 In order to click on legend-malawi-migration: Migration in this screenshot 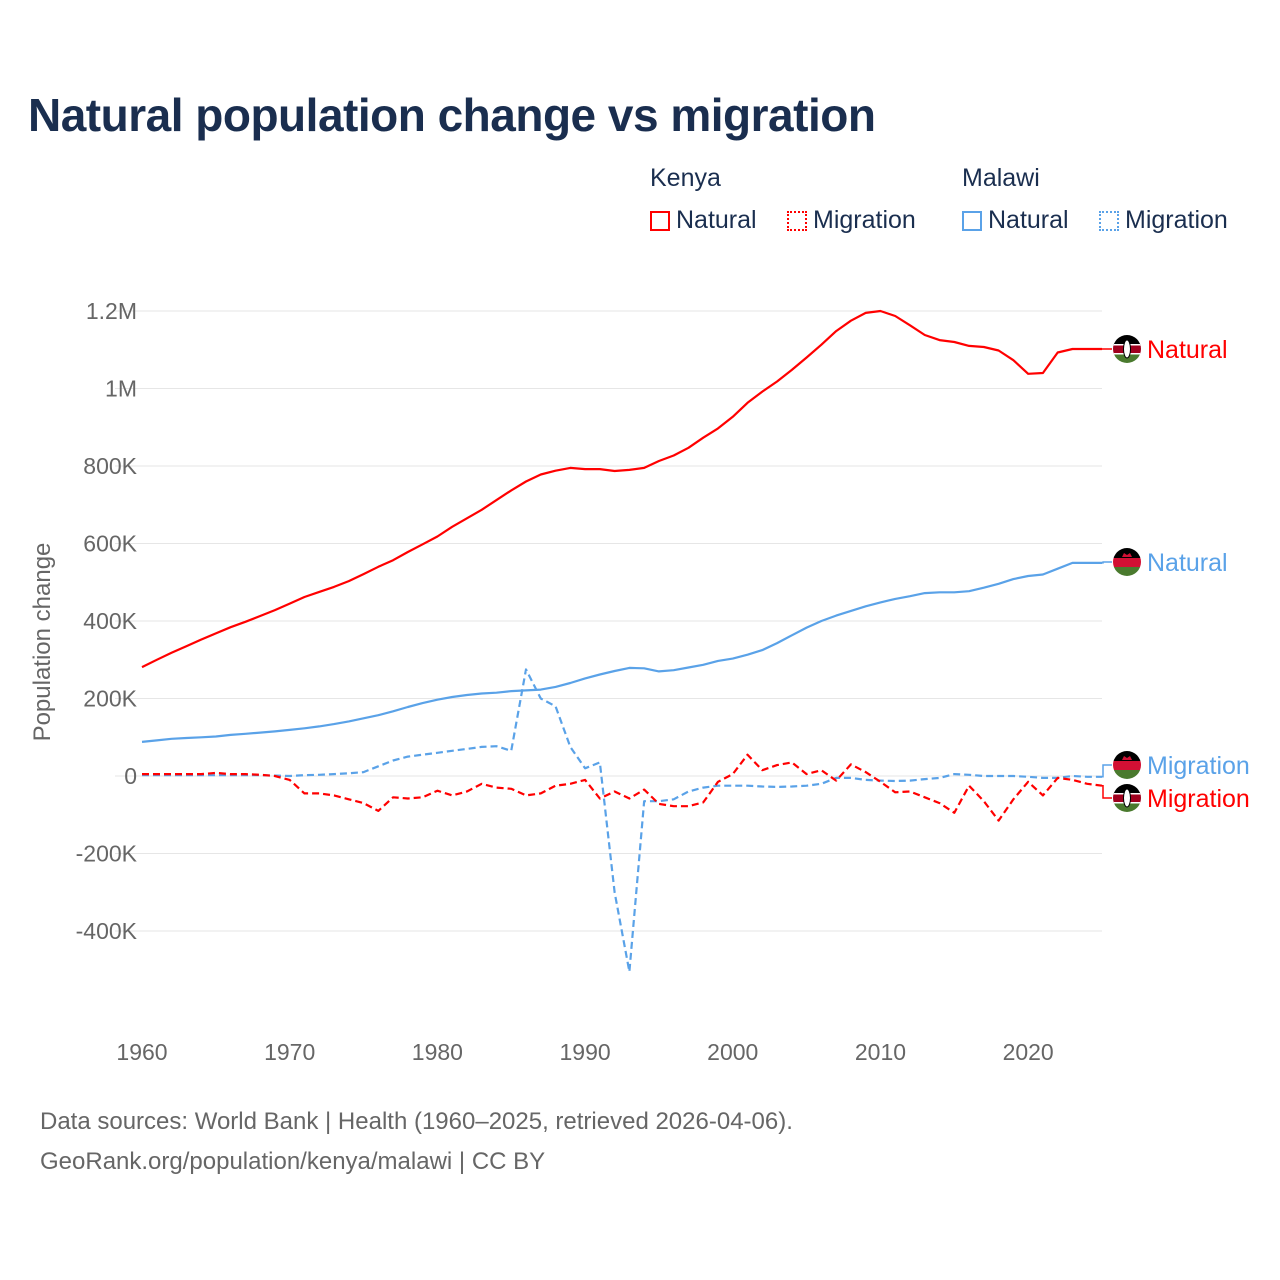, I will do `click(1163, 220)`.